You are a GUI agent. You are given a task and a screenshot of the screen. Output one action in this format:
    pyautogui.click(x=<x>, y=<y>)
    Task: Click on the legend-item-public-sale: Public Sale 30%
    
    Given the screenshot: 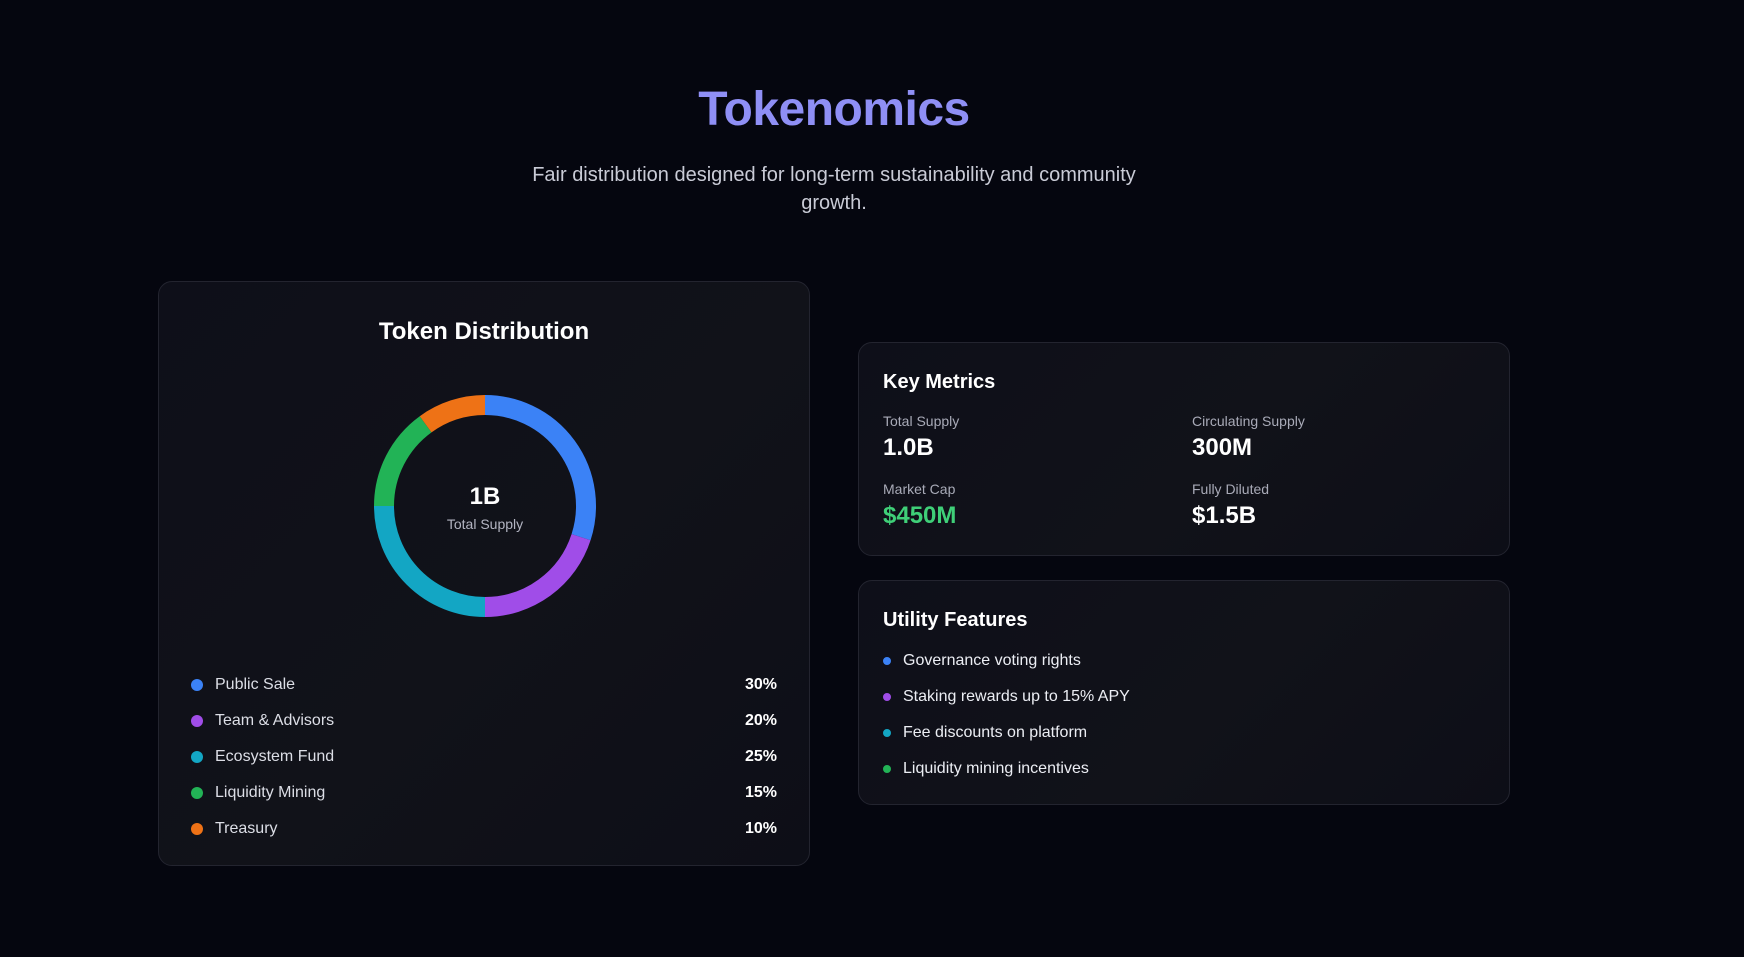 What is the action you would take?
    pyautogui.click(x=484, y=685)
    